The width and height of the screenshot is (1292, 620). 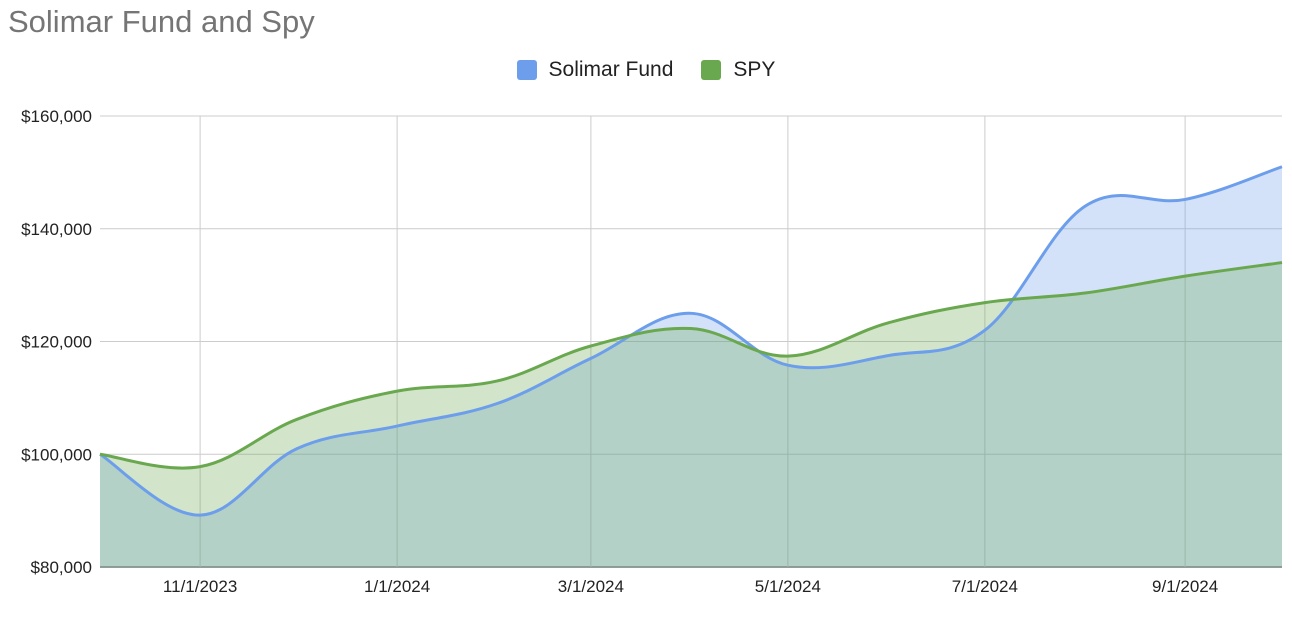 I want to click on legend: Solimar Fund SPY, so click(x=646, y=70).